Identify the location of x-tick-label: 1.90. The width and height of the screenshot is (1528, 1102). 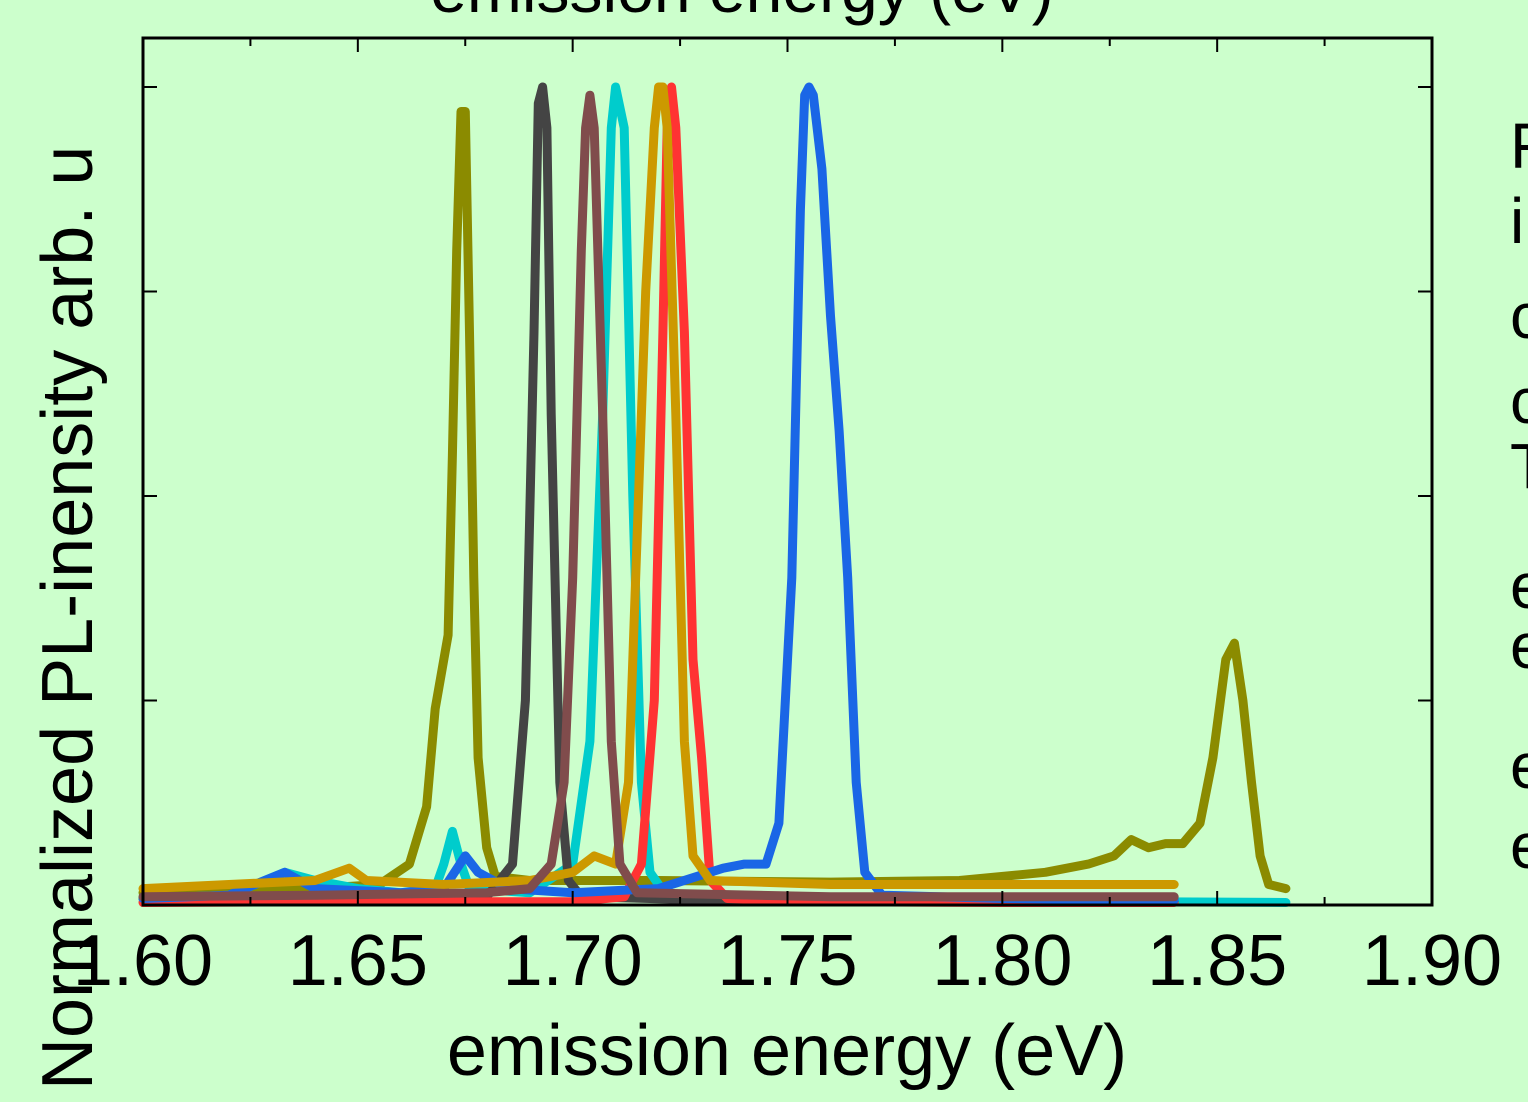
(1432, 961).